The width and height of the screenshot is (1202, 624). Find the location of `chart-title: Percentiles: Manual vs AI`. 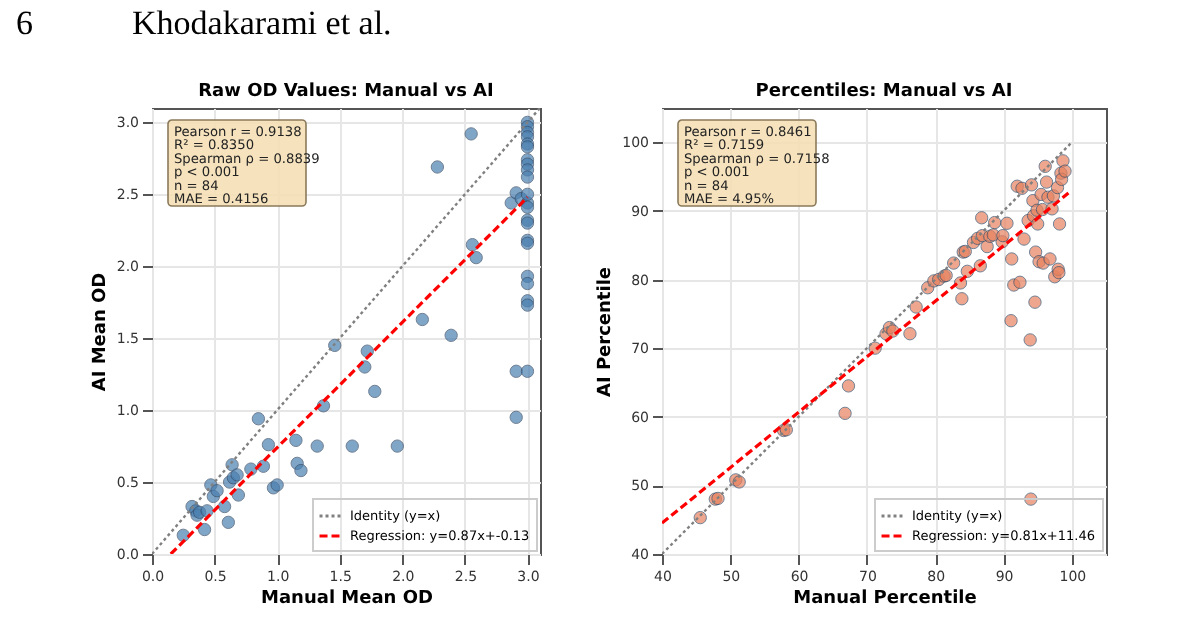

chart-title: Percentiles: Manual vs AI is located at coordinates (884, 92).